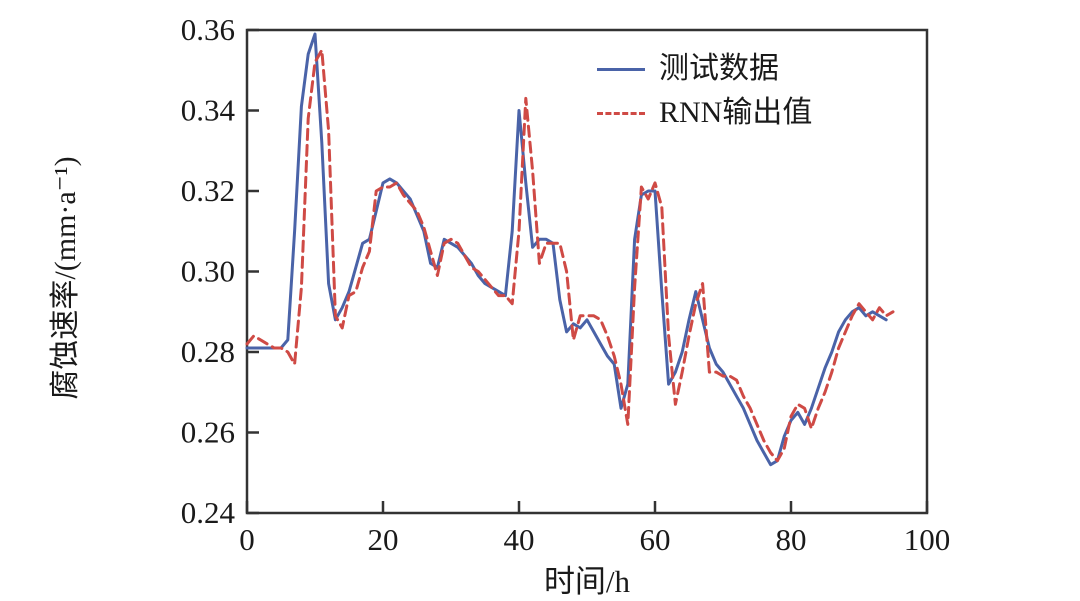  I want to click on x-tick-label: 0, so click(247, 539).